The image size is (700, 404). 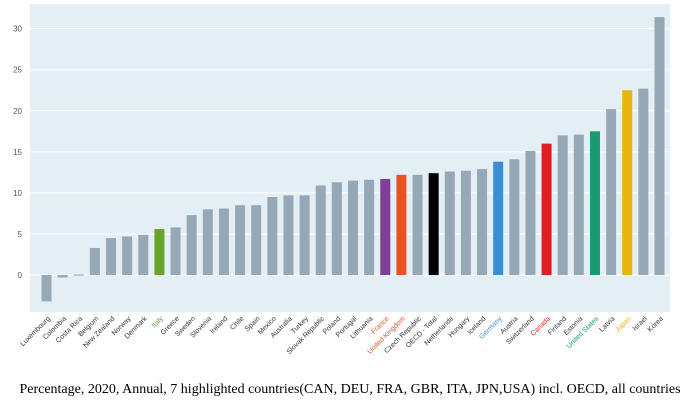 What do you see at coordinates (219, 325) in the screenshot?
I see `x-tick-label: Ireland` at bounding box center [219, 325].